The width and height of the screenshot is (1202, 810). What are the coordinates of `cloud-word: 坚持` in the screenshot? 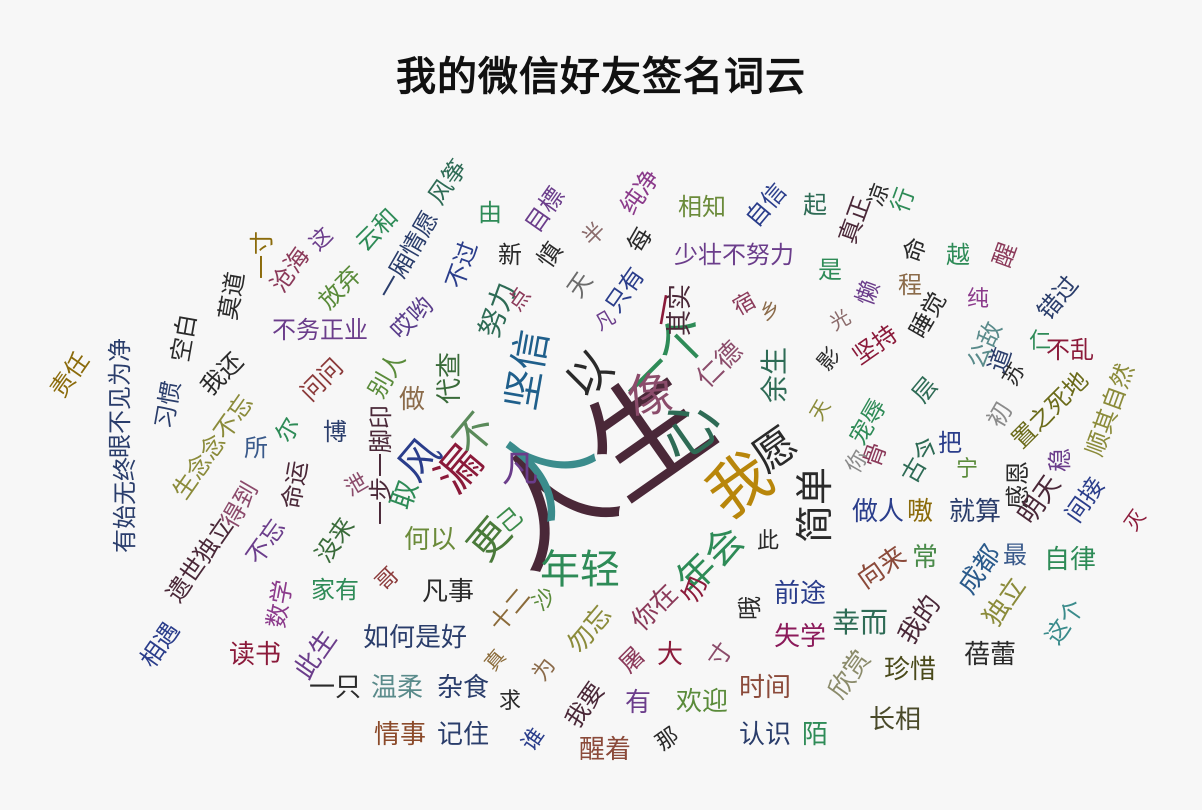 It's located at (875, 345).